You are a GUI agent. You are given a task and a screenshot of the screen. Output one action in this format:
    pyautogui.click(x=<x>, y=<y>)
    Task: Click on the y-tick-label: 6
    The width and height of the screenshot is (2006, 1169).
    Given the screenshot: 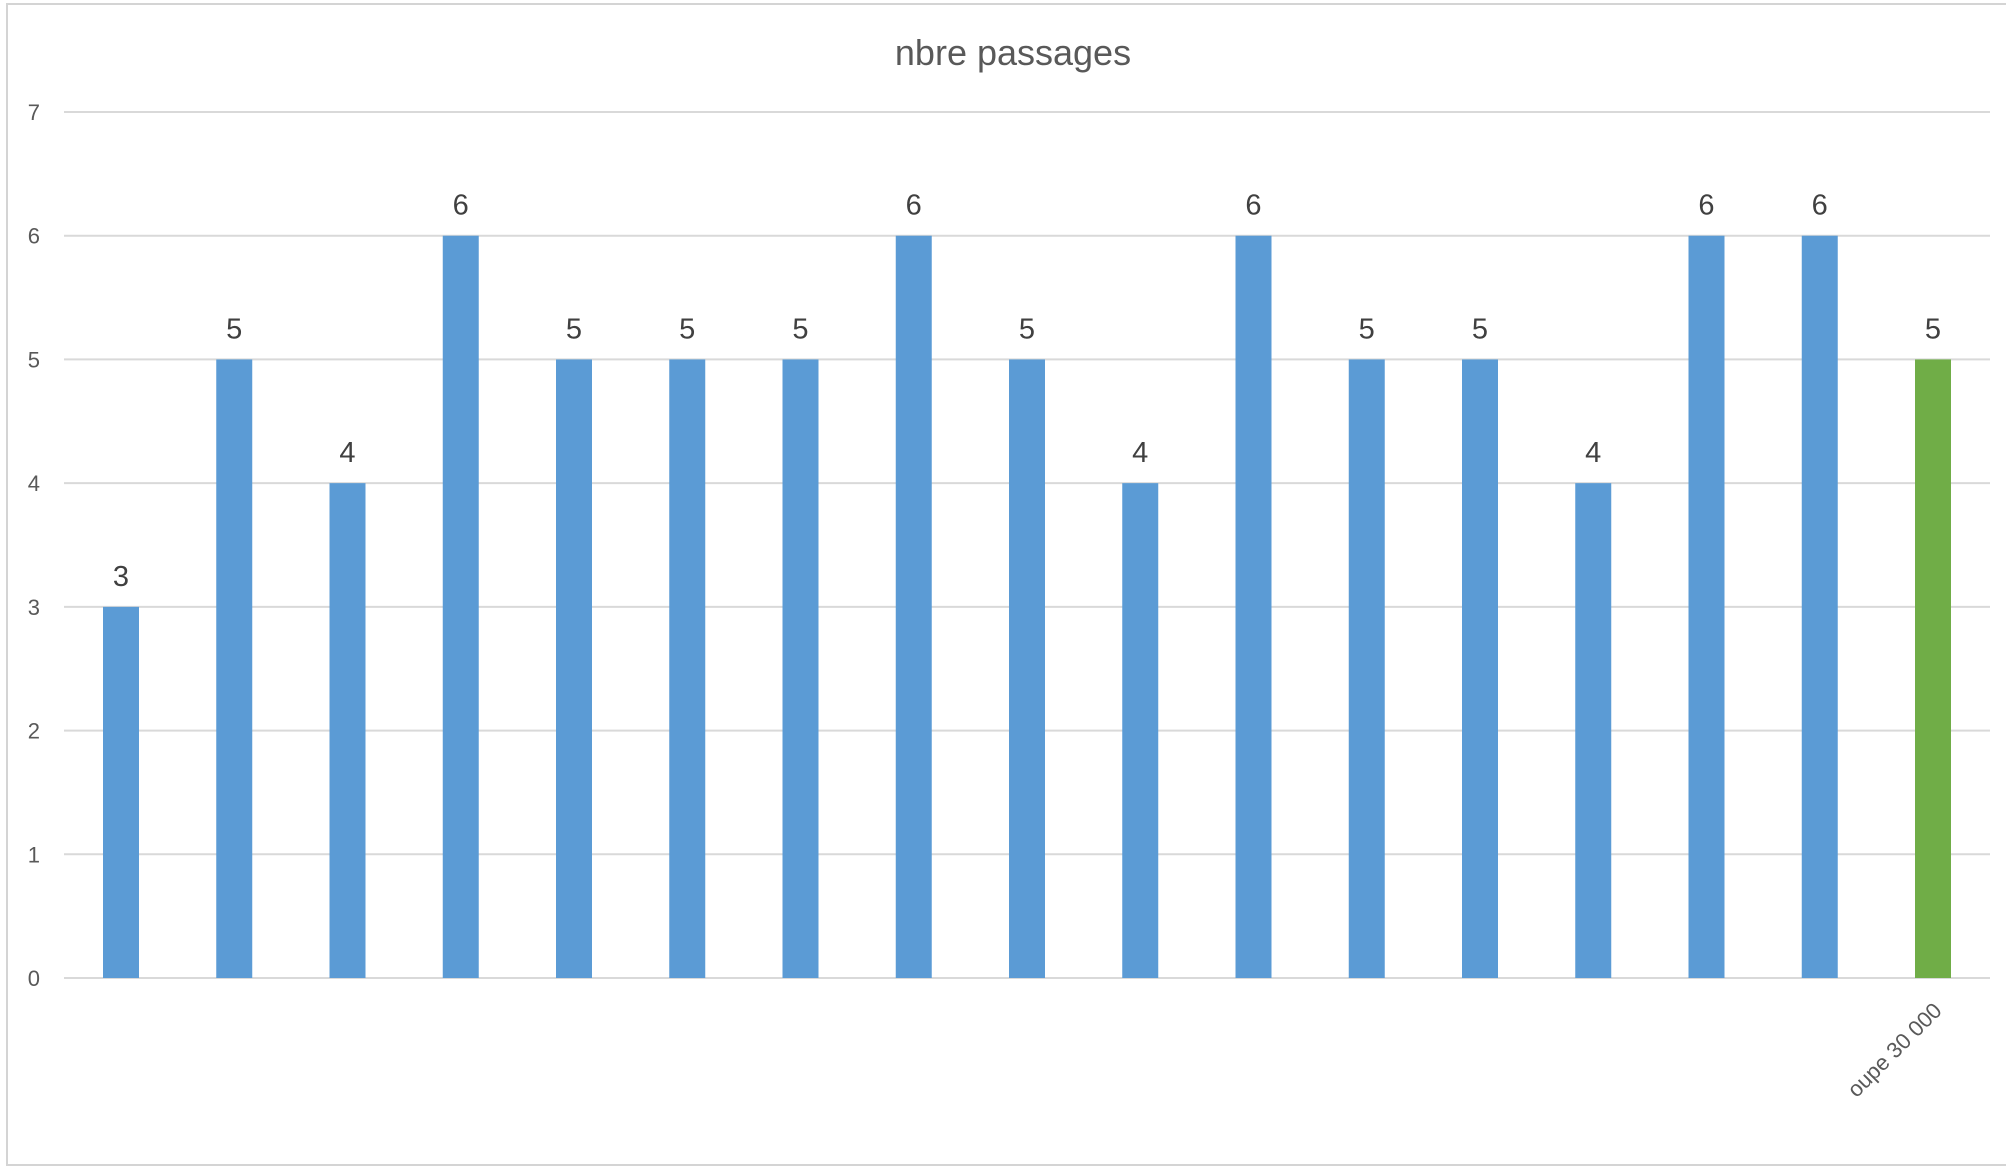 What is the action you would take?
    pyautogui.click(x=34, y=236)
    